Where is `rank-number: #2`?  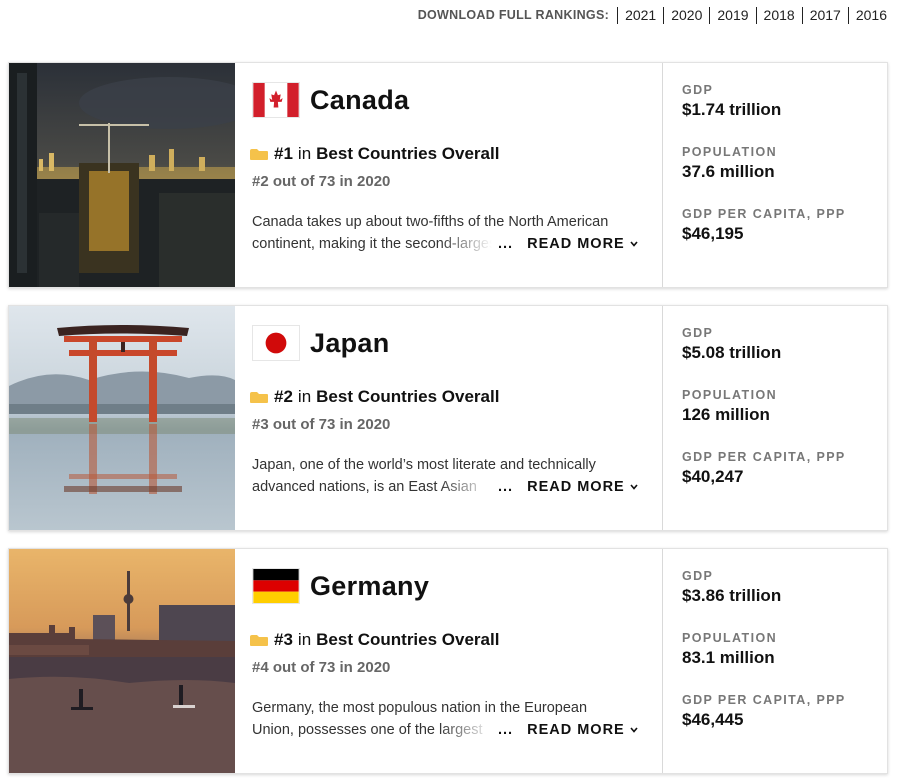
rank-number: #2 is located at coordinates (283, 396).